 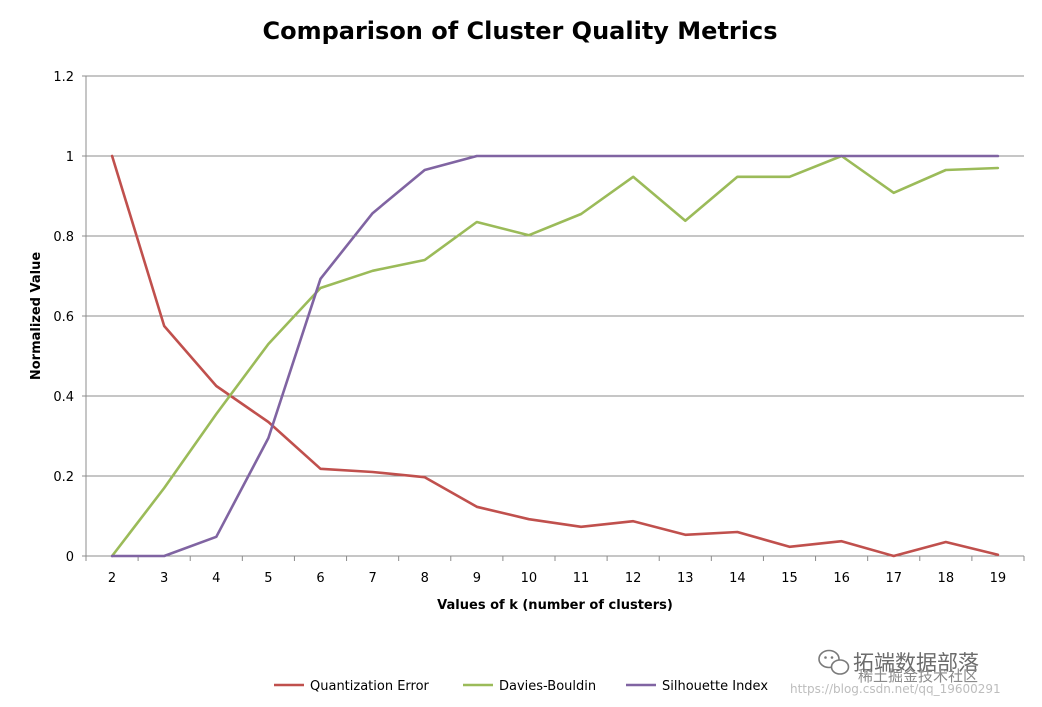 I want to click on x-tick-label: 16, so click(x=841, y=578).